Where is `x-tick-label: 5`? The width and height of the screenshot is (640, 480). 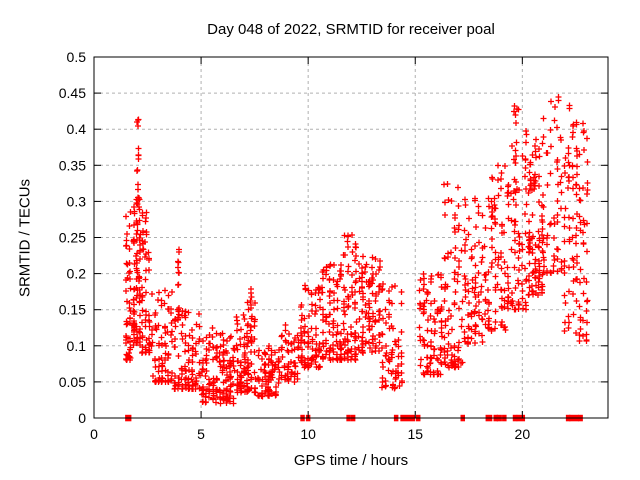
x-tick-label: 5 is located at coordinates (201, 434).